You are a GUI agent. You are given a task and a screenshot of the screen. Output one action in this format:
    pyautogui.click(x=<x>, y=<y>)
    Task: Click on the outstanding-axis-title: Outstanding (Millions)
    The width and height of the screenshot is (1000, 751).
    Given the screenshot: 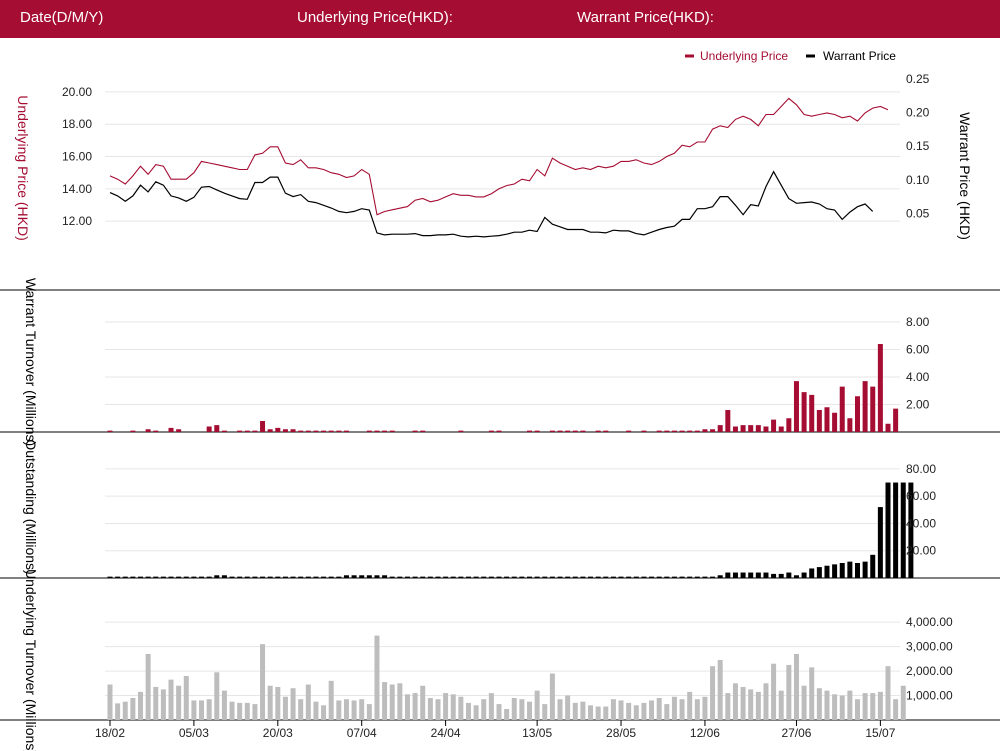 What is the action you would take?
    pyautogui.click(x=31, y=506)
    